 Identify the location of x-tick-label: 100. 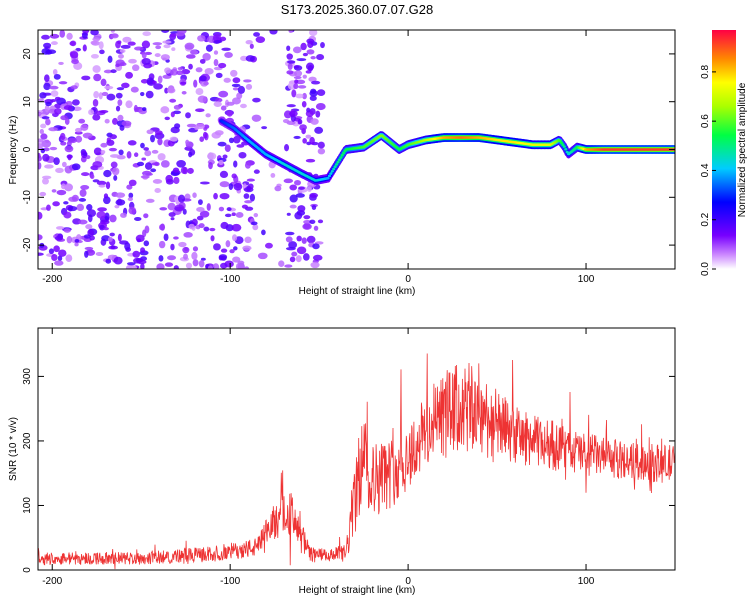
(586, 581).